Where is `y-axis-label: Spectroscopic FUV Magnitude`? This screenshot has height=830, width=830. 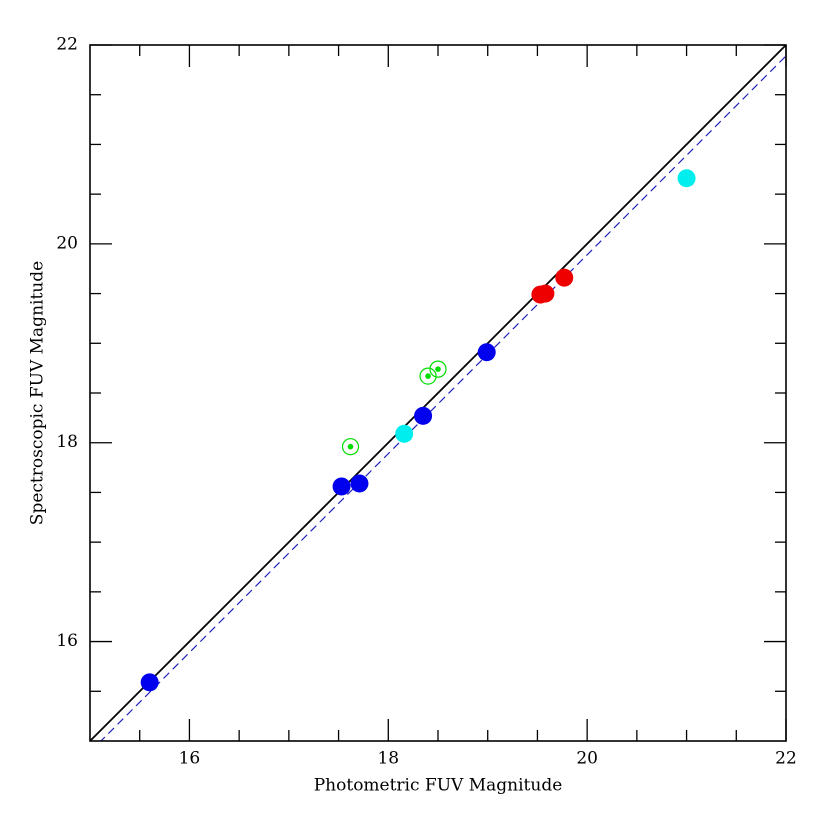
y-axis-label: Spectroscopic FUV Magnitude is located at coordinates (38, 393).